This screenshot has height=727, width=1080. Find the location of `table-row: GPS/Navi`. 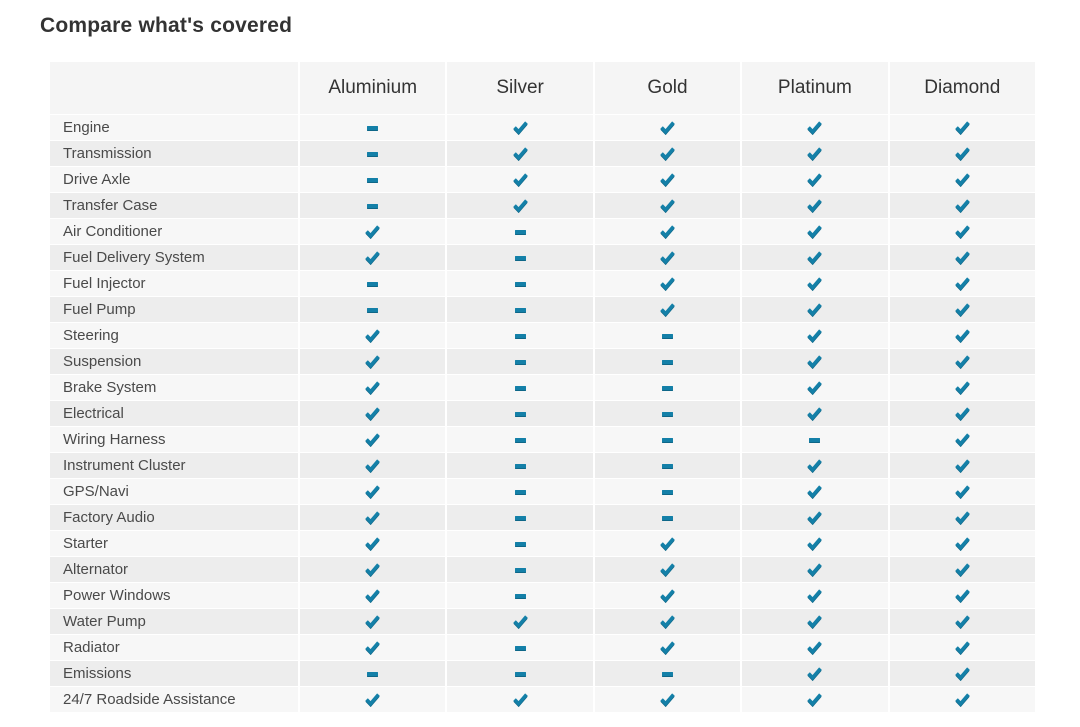

table-row: GPS/Navi is located at coordinates (542, 491).